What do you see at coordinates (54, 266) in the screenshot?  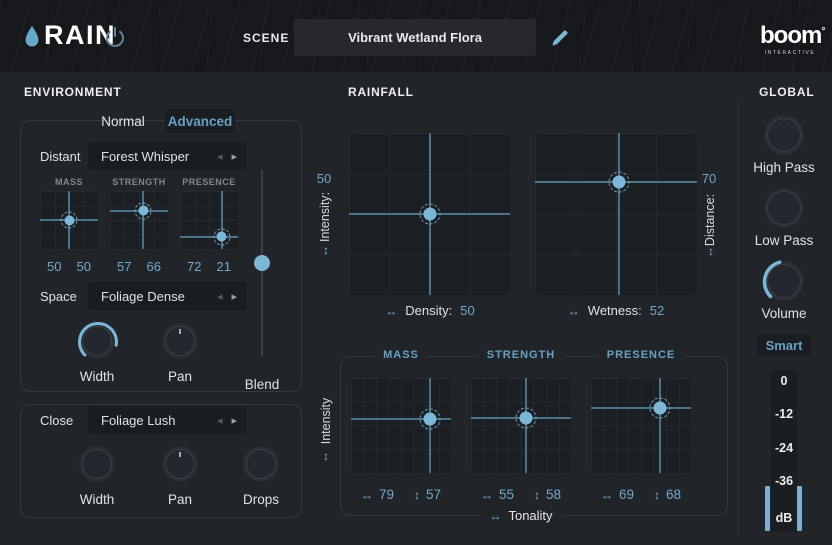 I see `mass-x-value: 50` at bounding box center [54, 266].